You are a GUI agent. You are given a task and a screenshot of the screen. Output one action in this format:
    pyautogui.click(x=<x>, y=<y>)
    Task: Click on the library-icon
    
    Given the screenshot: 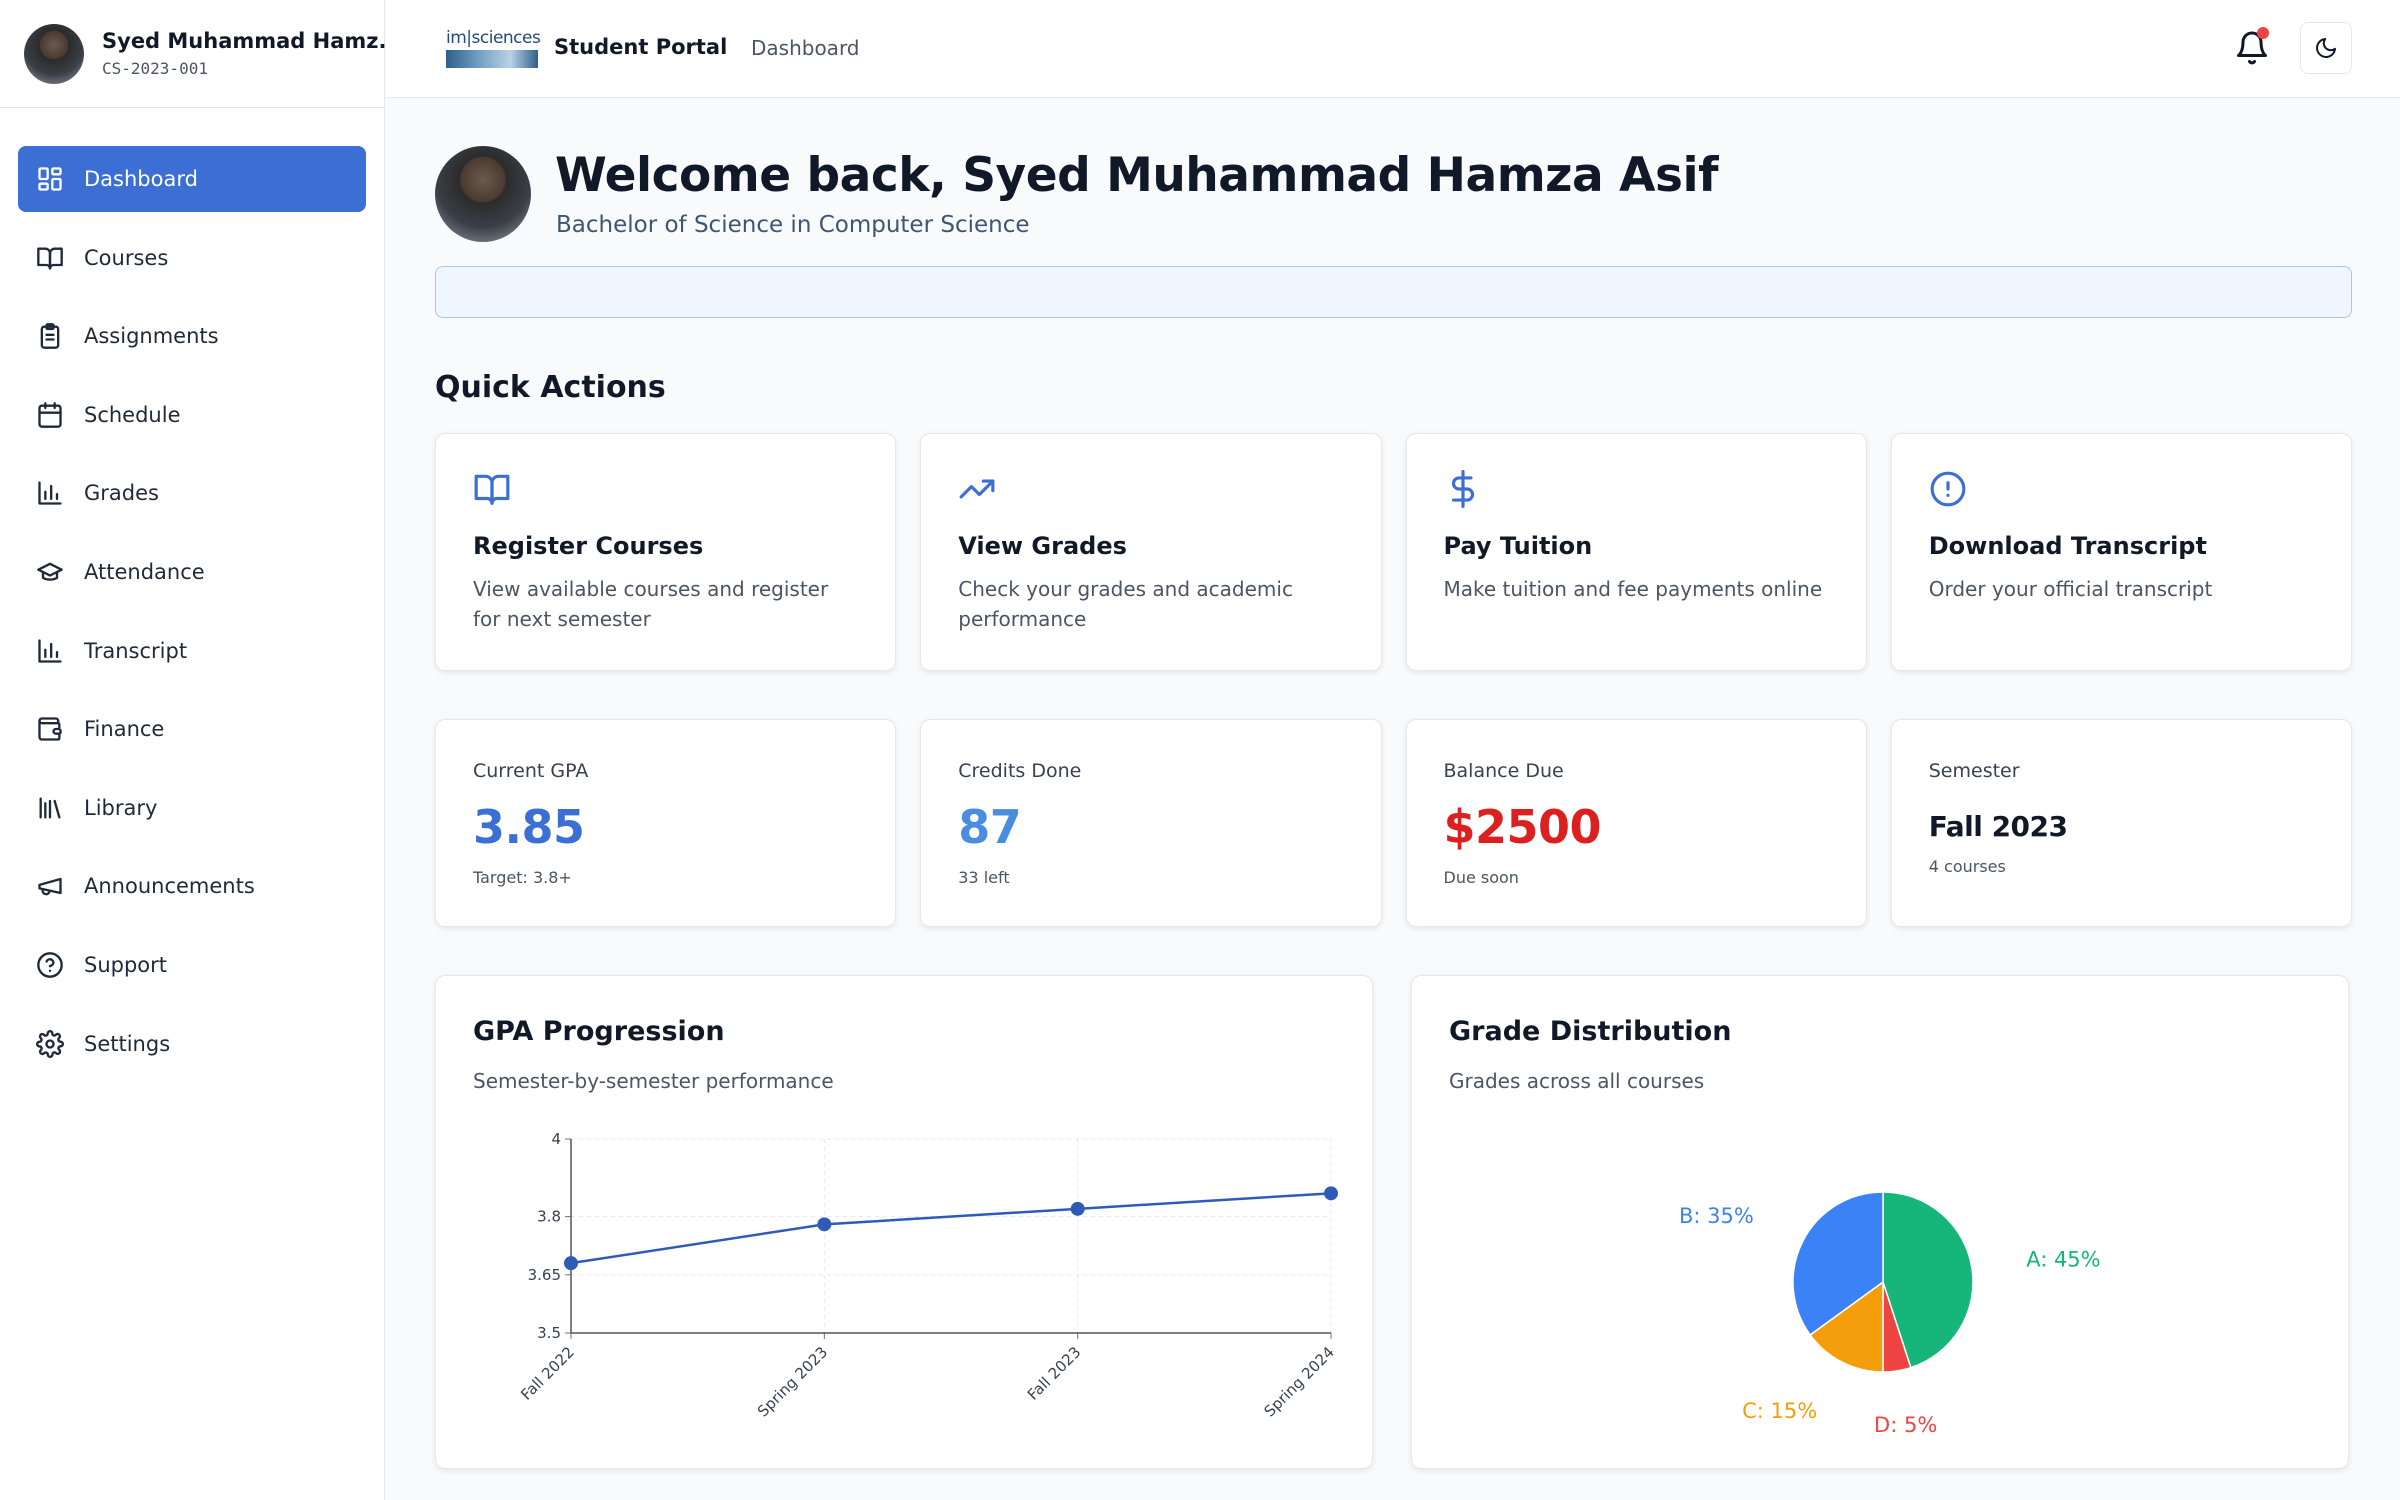 What is the action you would take?
    pyautogui.click(x=50, y=808)
    